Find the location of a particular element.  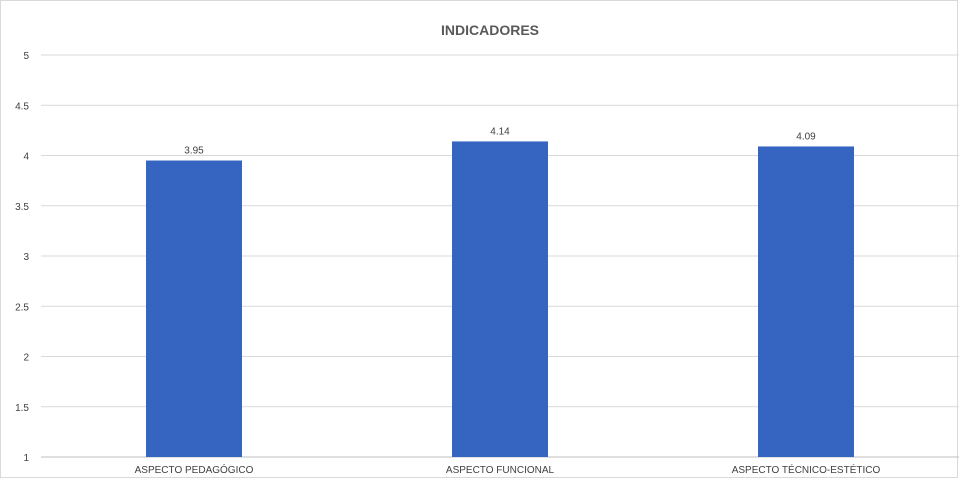

y-tick-label: 1 is located at coordinates (26, 458).